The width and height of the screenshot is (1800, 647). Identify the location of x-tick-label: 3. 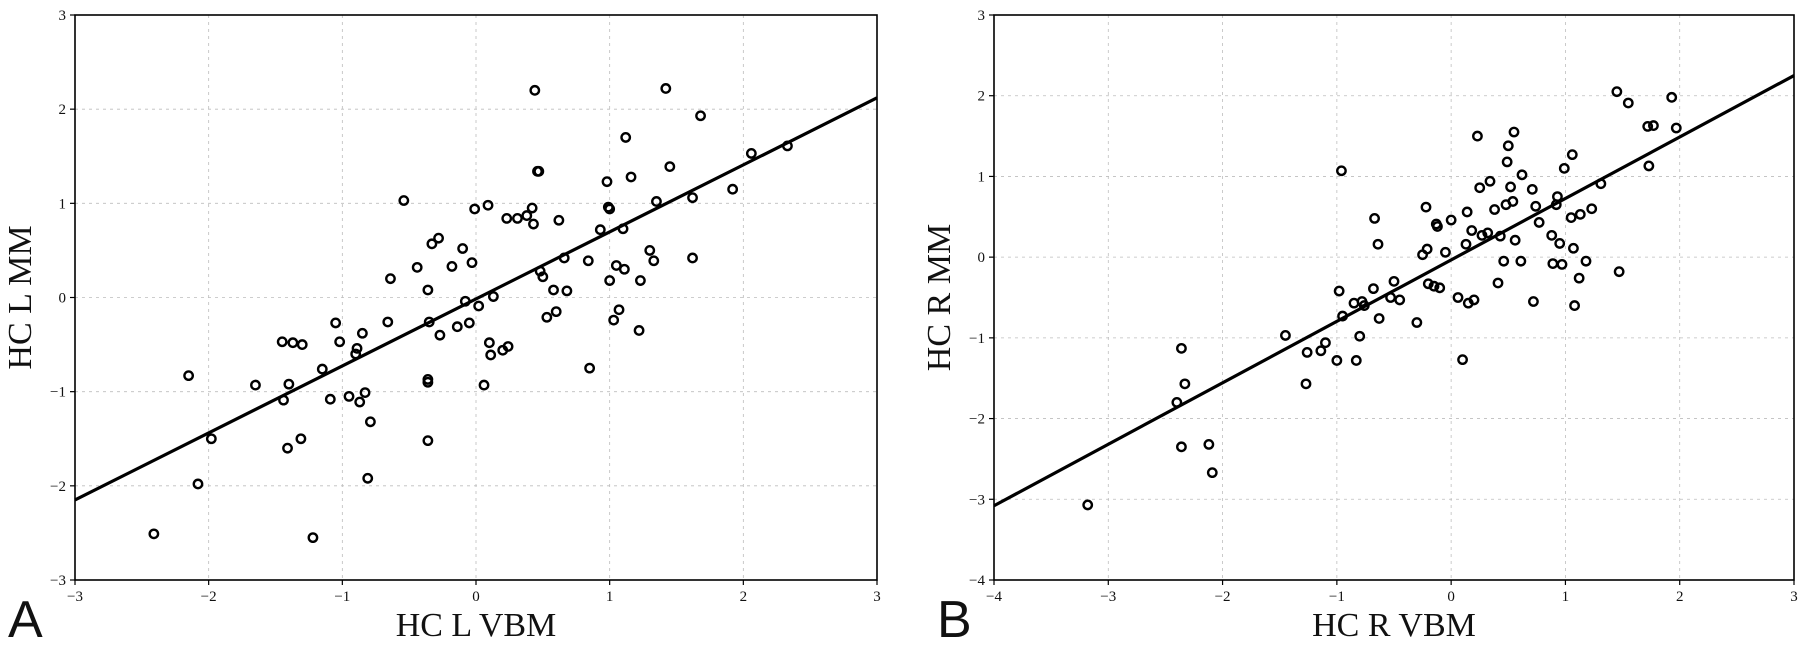
(1794, 597).